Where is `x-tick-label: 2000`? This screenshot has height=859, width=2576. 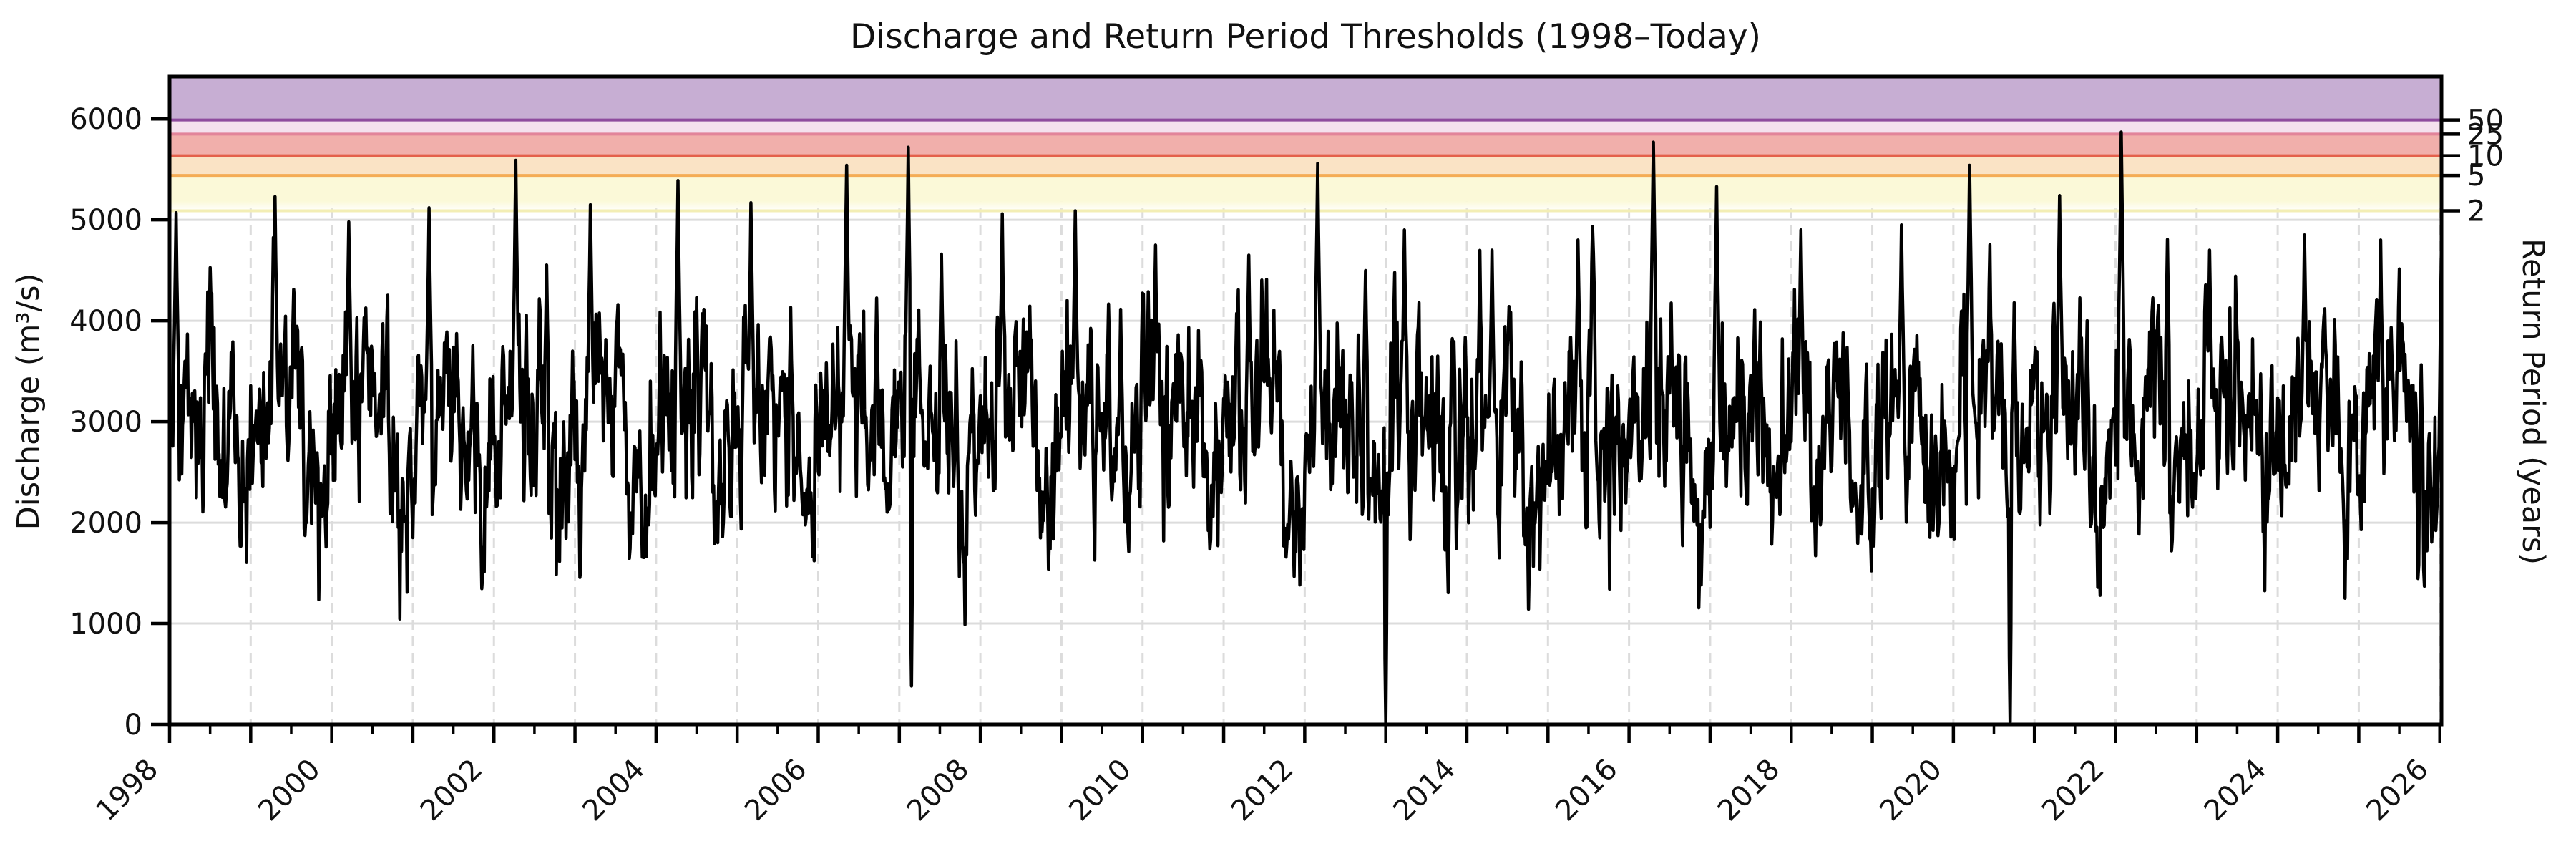
x-tick-label: 2000 is located at coordinates (289, 790).